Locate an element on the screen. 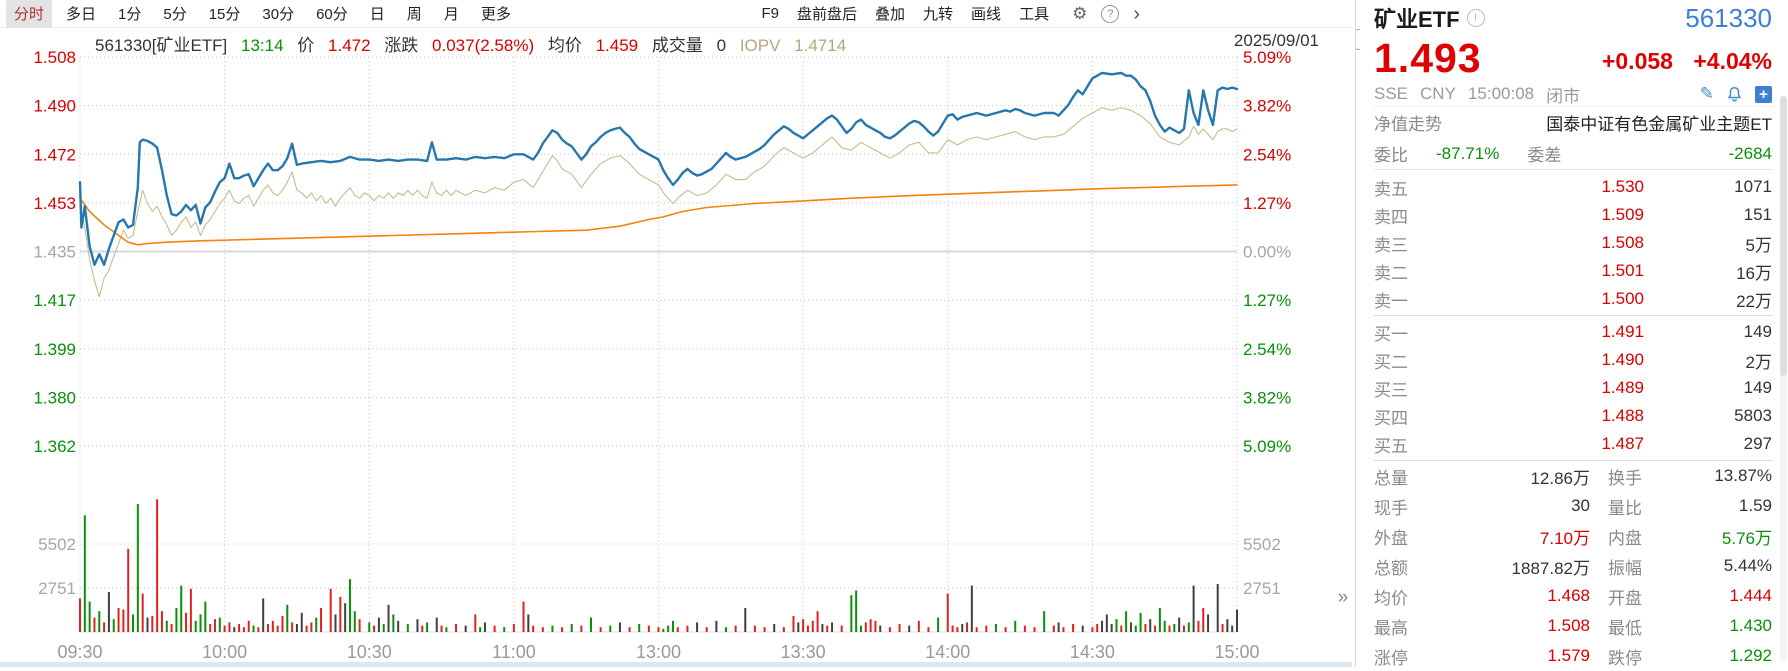 This screenshot has width=1788, height=671. panel-scrollbar is located at coordinates (1783, 378).